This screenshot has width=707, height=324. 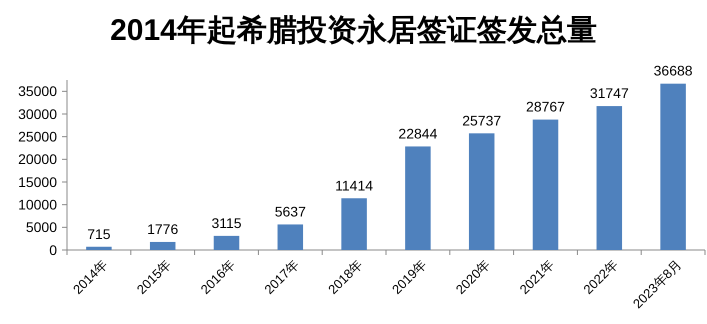 I want to click on y-tick-label: 20000, so click(x=38, y=159).